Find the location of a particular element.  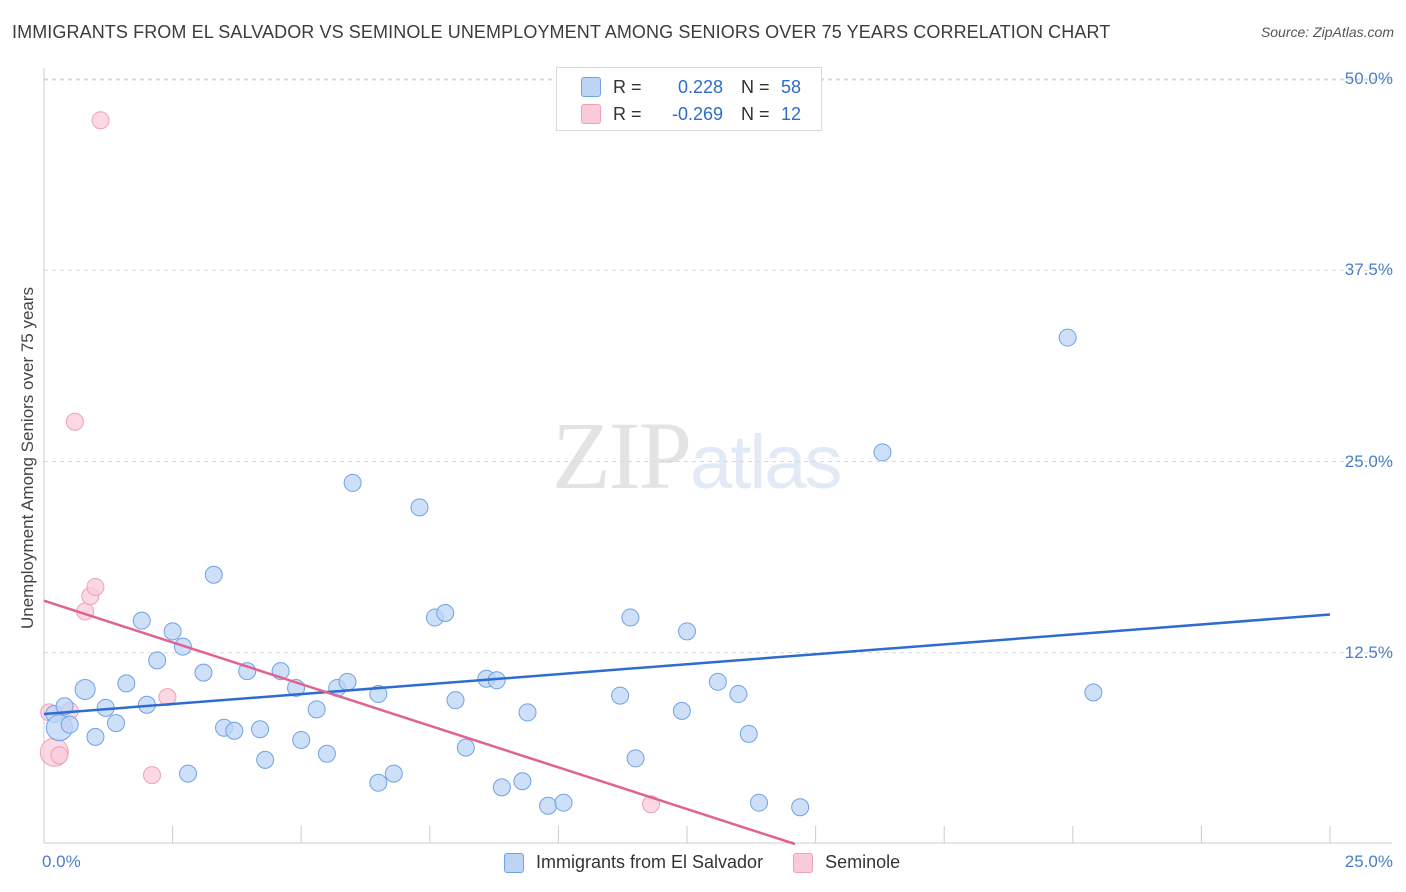

y-tick-label: 37.5% is located at coordinates (1368, 270).